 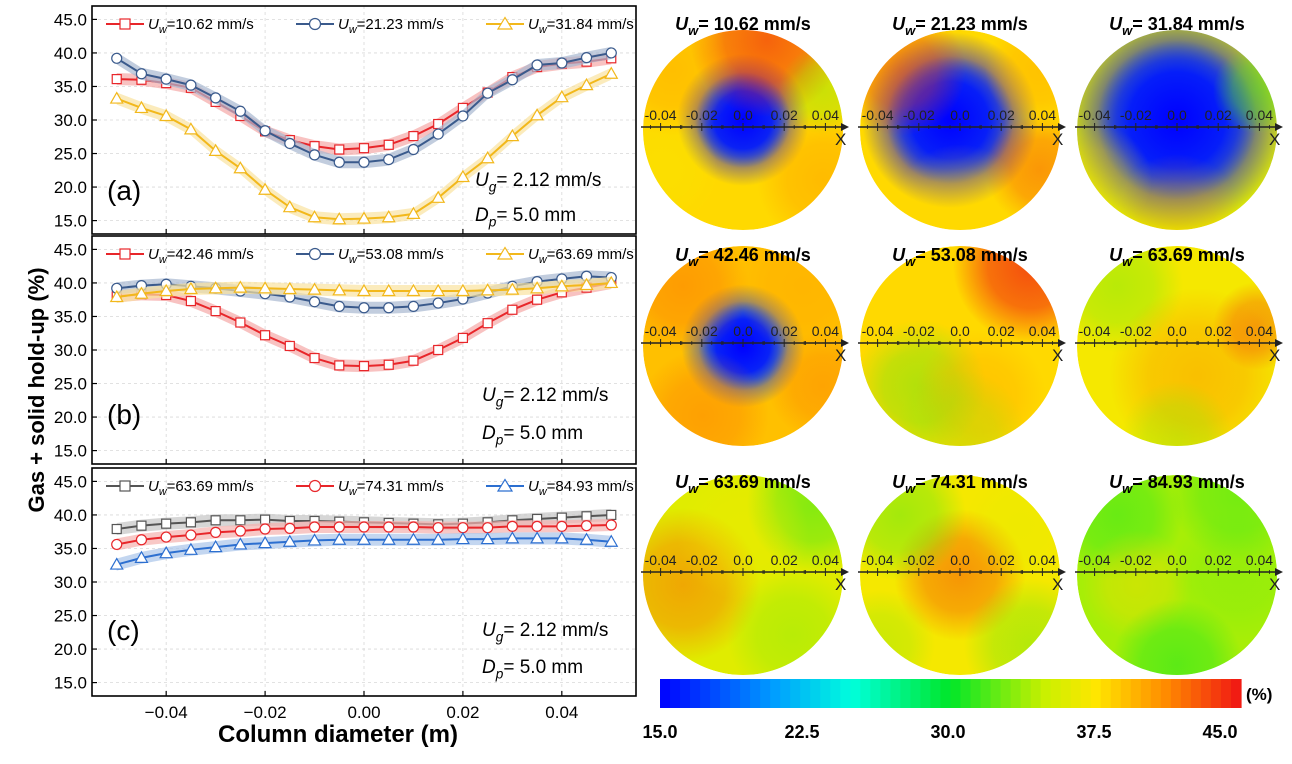 I want to click on map-tick-label: 0.0, so click(x=1177, y=331).